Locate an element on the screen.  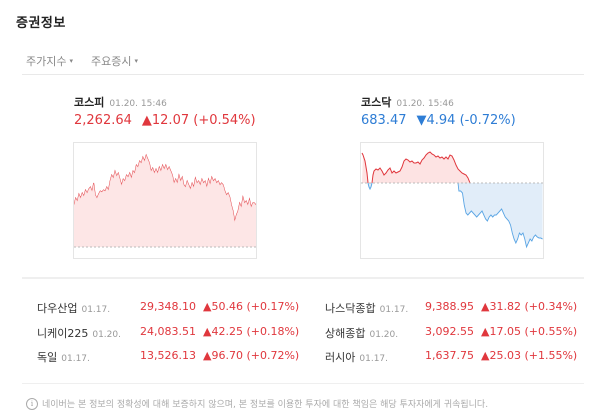
kospi-chart is located at coordinates (165, 200).